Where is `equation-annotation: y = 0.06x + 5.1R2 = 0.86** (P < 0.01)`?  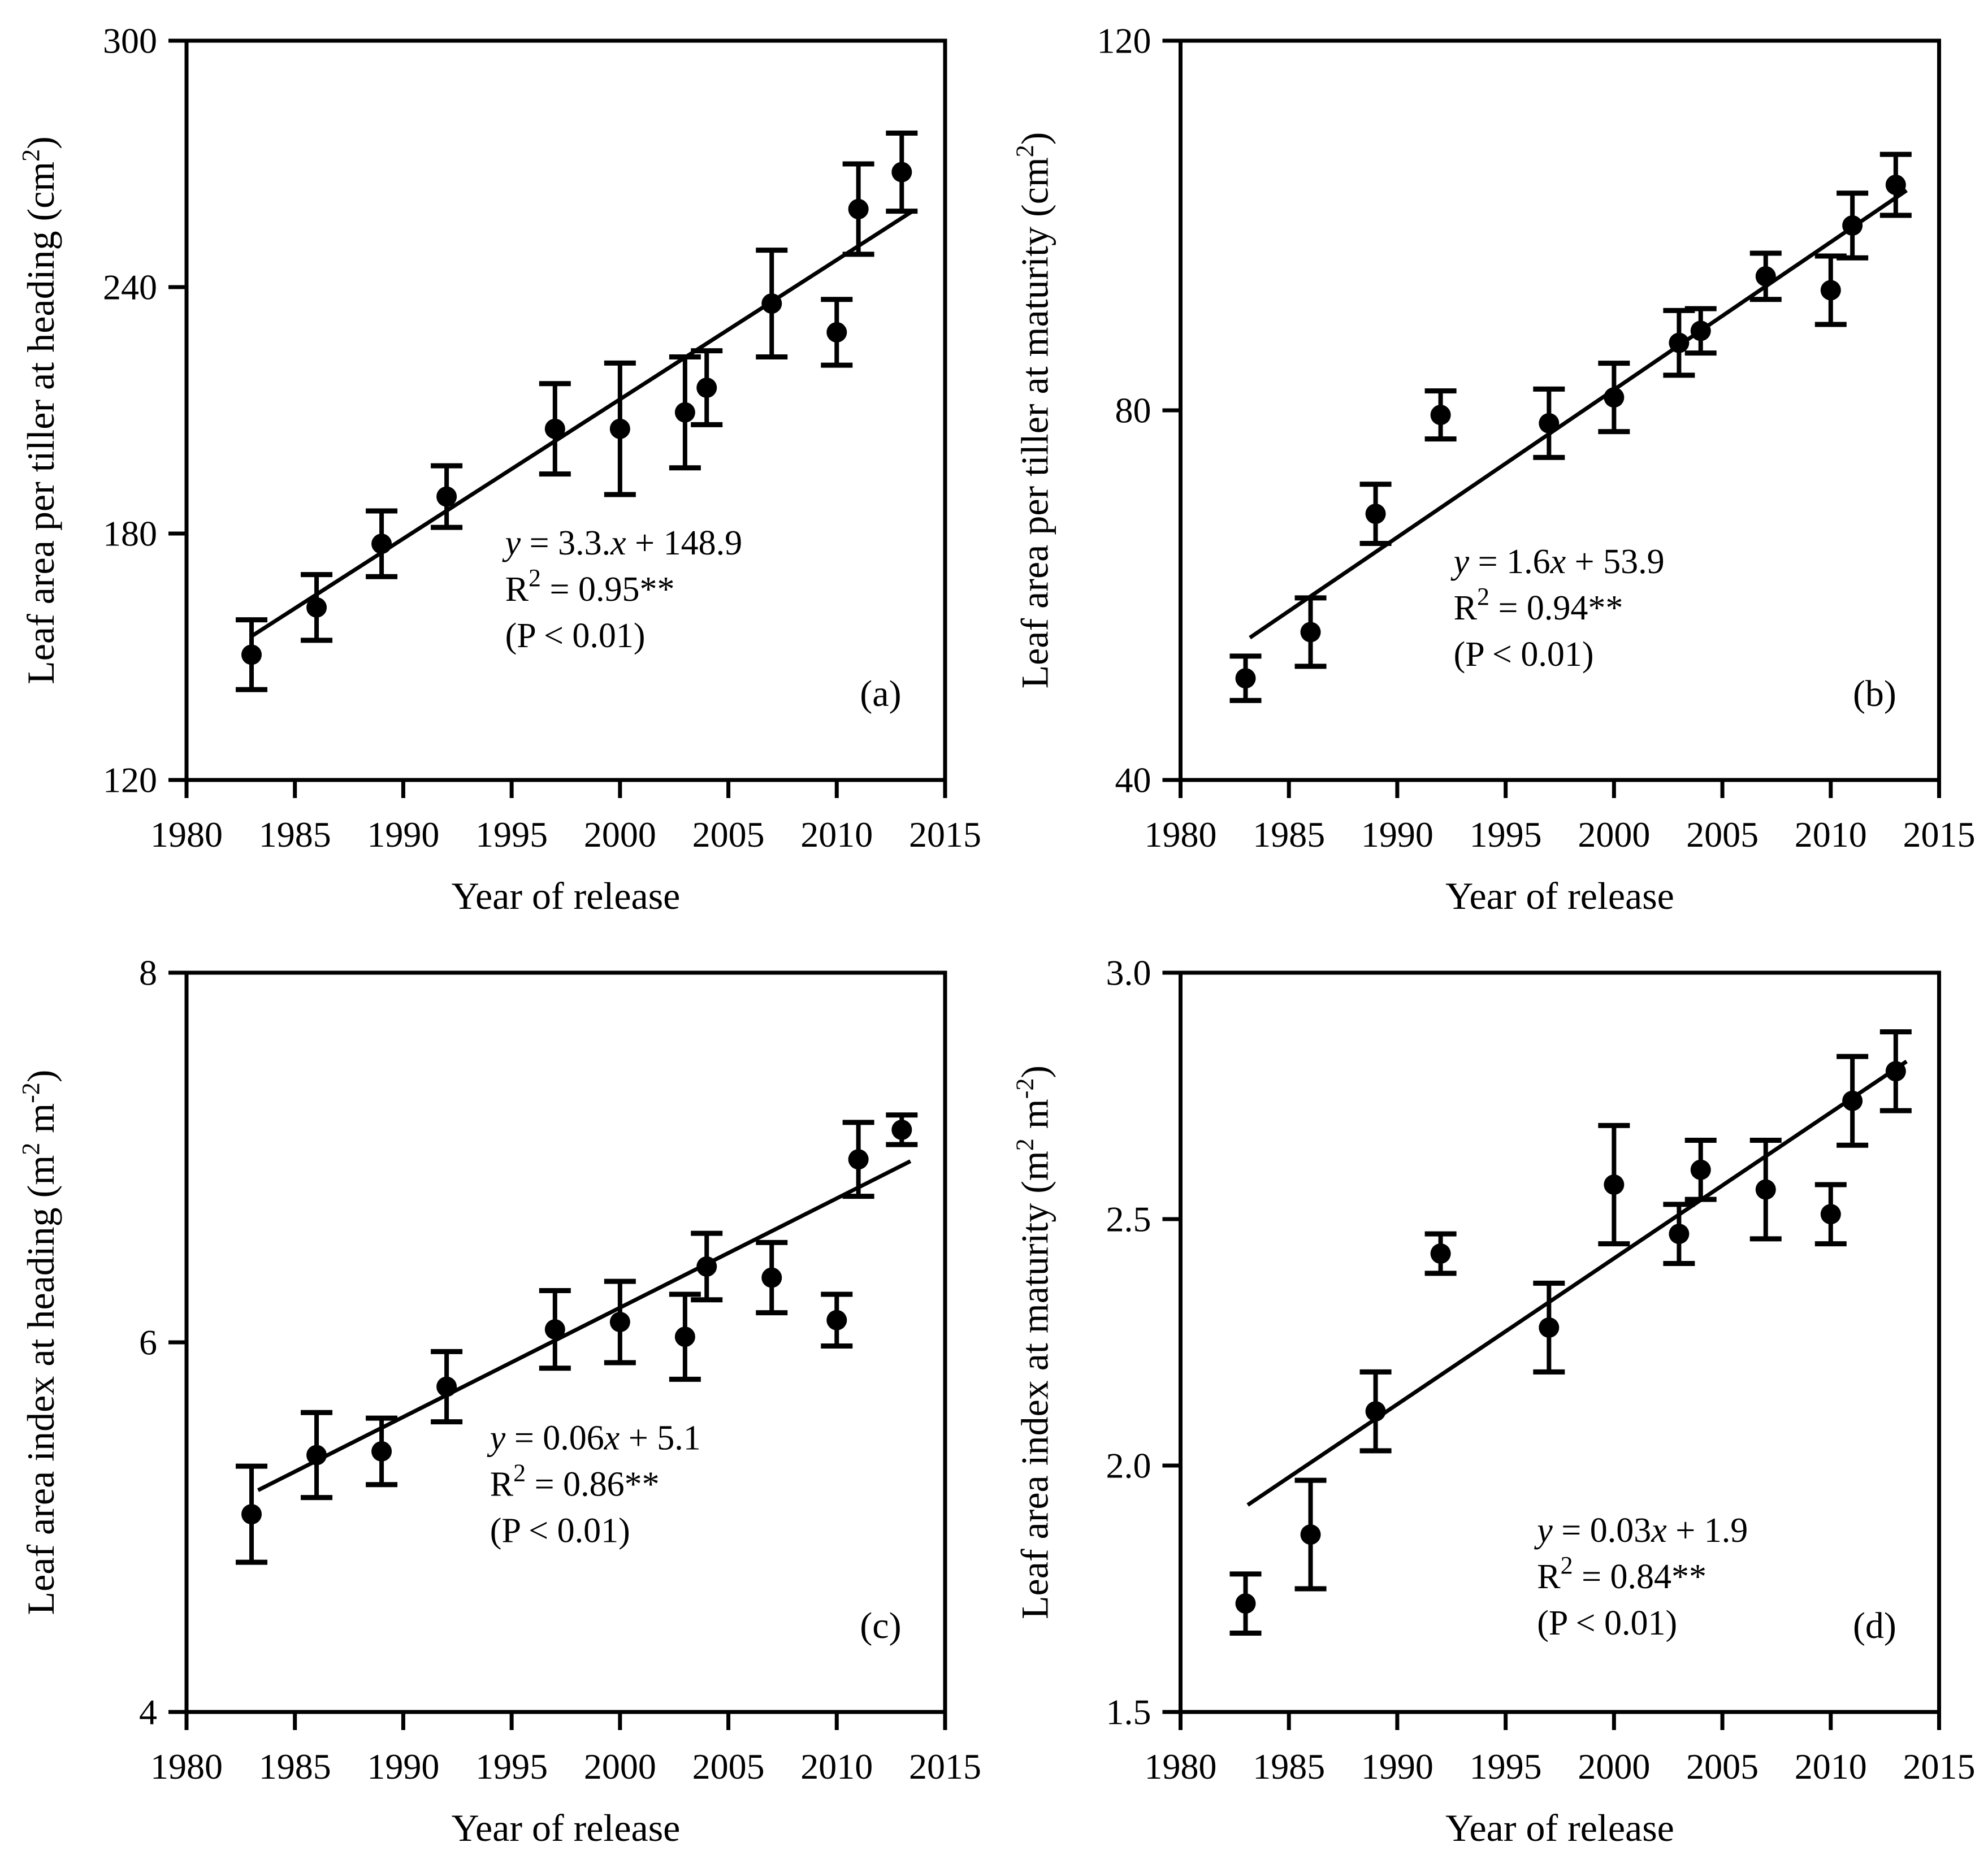
equation-annotation: y = 0.06x + 5.1R2 = 0.86** (P < 0.01) is located at coordinates (594, 1484).